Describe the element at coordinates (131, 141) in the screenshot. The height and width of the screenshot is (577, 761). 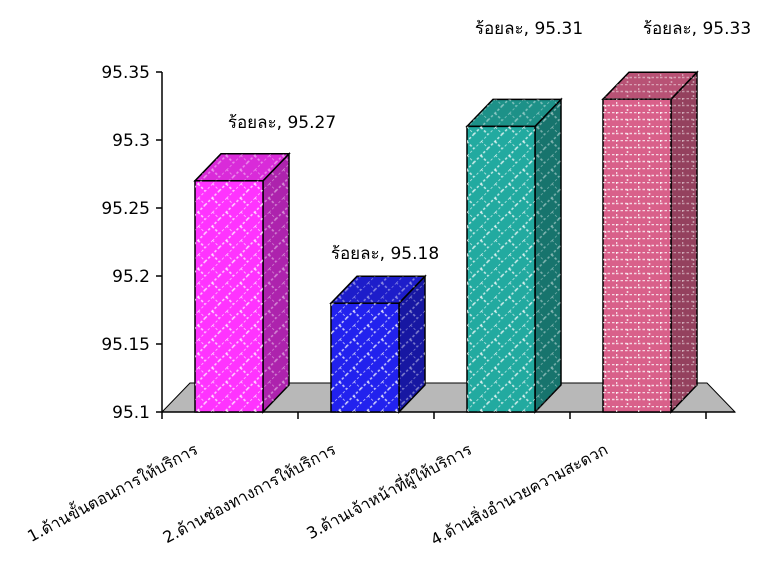
I see `y-tick-label: 95.3` at that location.